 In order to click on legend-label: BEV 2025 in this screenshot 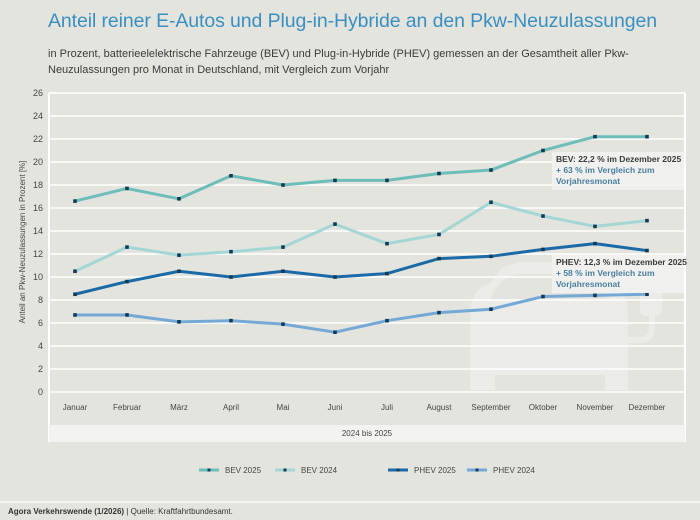, I will do `click(243, 470)`.